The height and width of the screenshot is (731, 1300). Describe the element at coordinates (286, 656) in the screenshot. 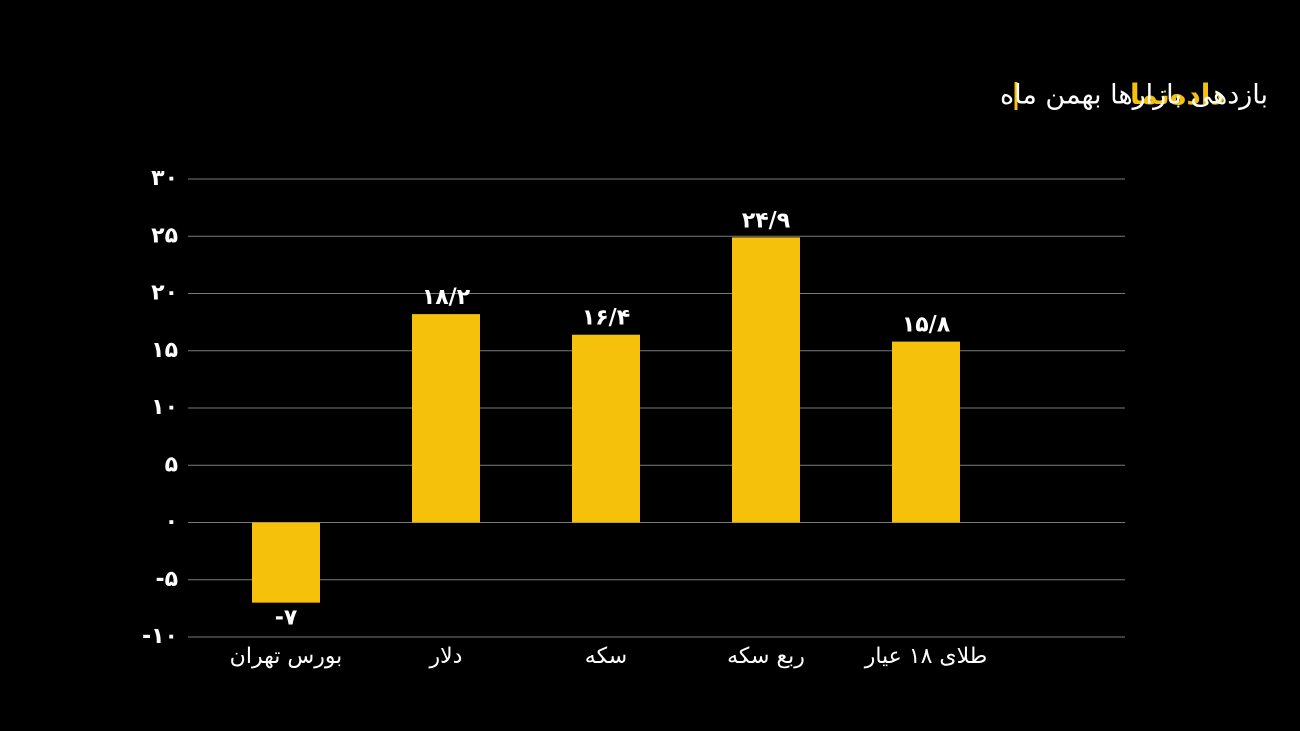

I see `x-tick-label: بورس تهران` at that location.